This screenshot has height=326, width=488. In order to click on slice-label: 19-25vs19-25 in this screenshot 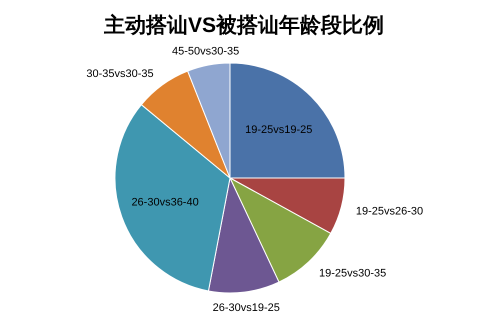, I will do `click(278, 130)`.